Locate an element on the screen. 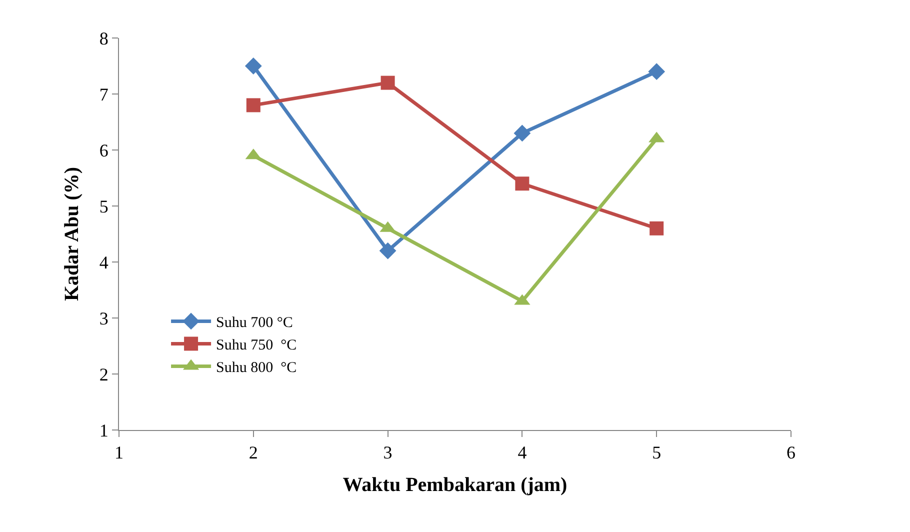  y-tick-label: 3 is located at coordinates (103, 318).